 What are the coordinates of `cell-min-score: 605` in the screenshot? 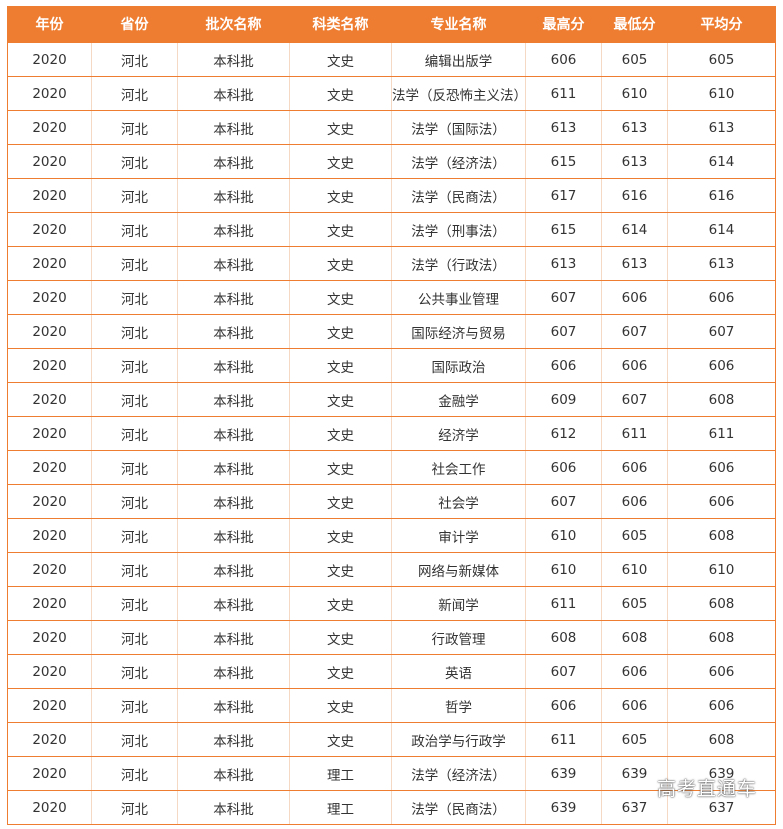 It's located at (634, 535).